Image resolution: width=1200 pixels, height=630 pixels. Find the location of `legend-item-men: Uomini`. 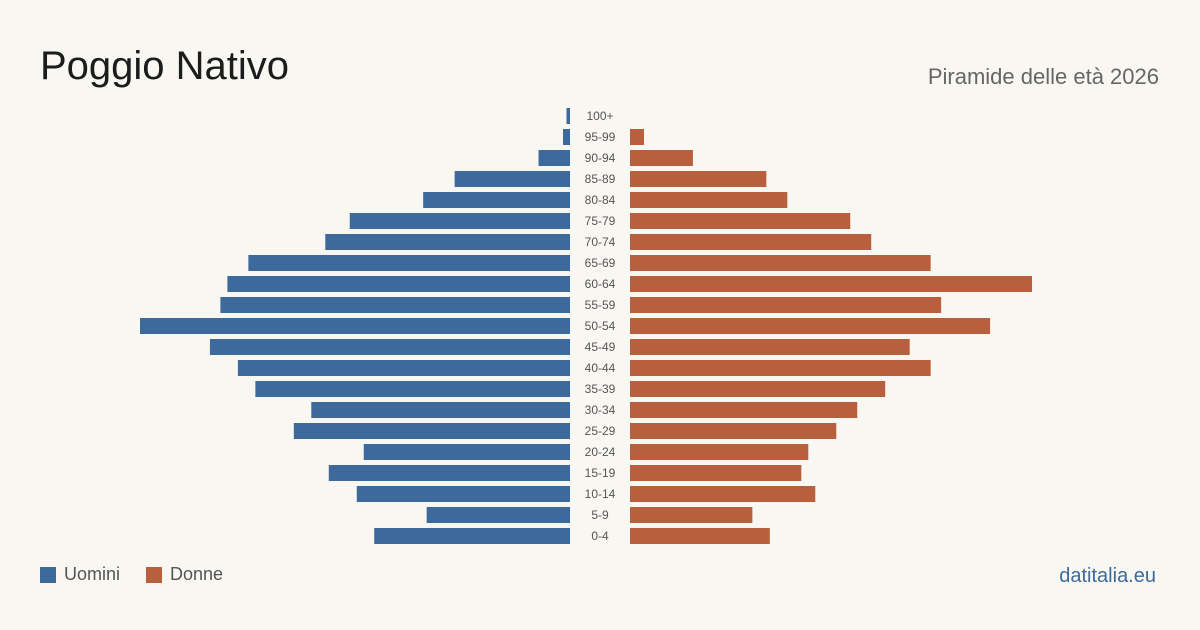

legend-item-men: Uomini is located at coordinates (80, 574).